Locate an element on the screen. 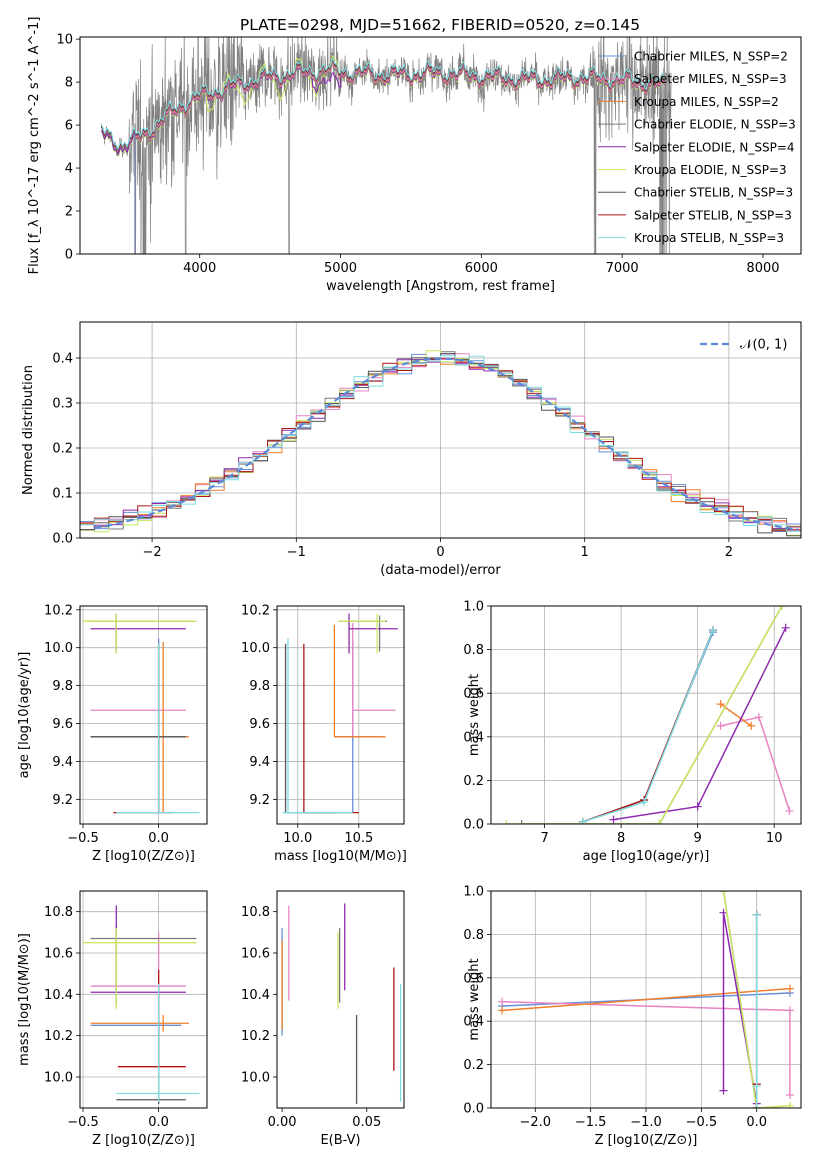  y-tick-label: 0.2 is located at coordinates (473, 1065).